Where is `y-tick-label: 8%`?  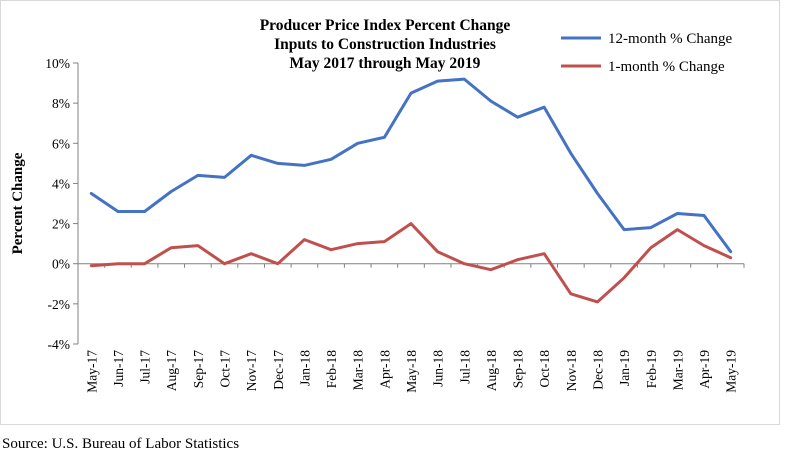 y-tick-label: 8% is located at coordinates (61, 103).